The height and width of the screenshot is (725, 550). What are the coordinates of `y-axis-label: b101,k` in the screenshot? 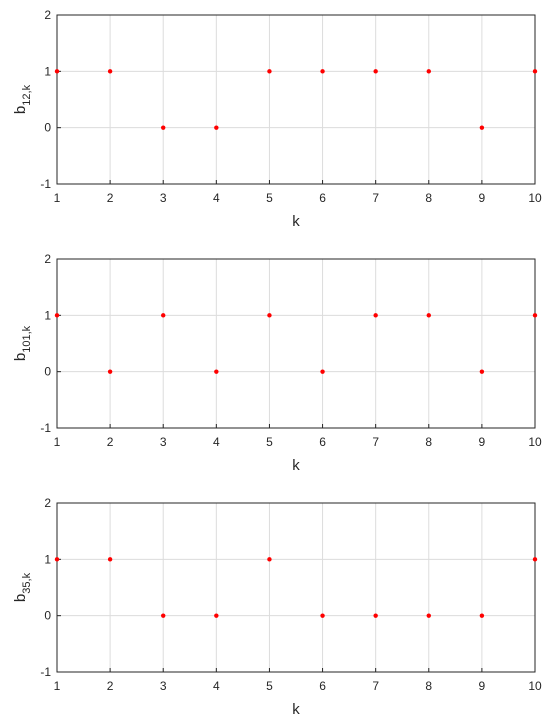 It's located at (22, 343).